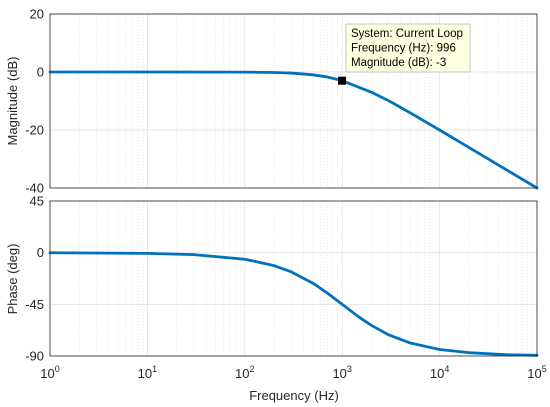 Image resolution: width=550 pixels, height=407 pixels. What do you see at coordinates (244, 372) in the screenshot?
I see `frequency-tick-label: 10²` at bounding box center [244, 372].